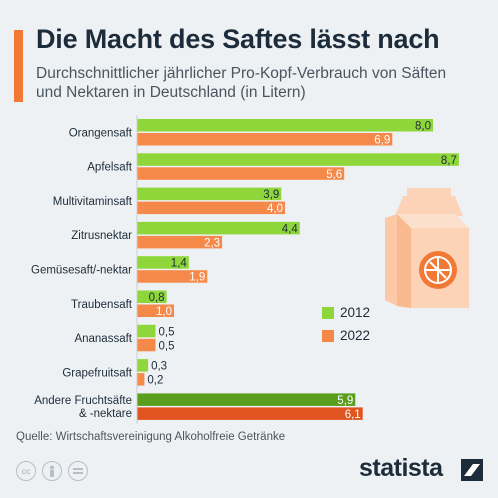  I want to click on bar-value-label-2022: 6,9, so click(382, 141).